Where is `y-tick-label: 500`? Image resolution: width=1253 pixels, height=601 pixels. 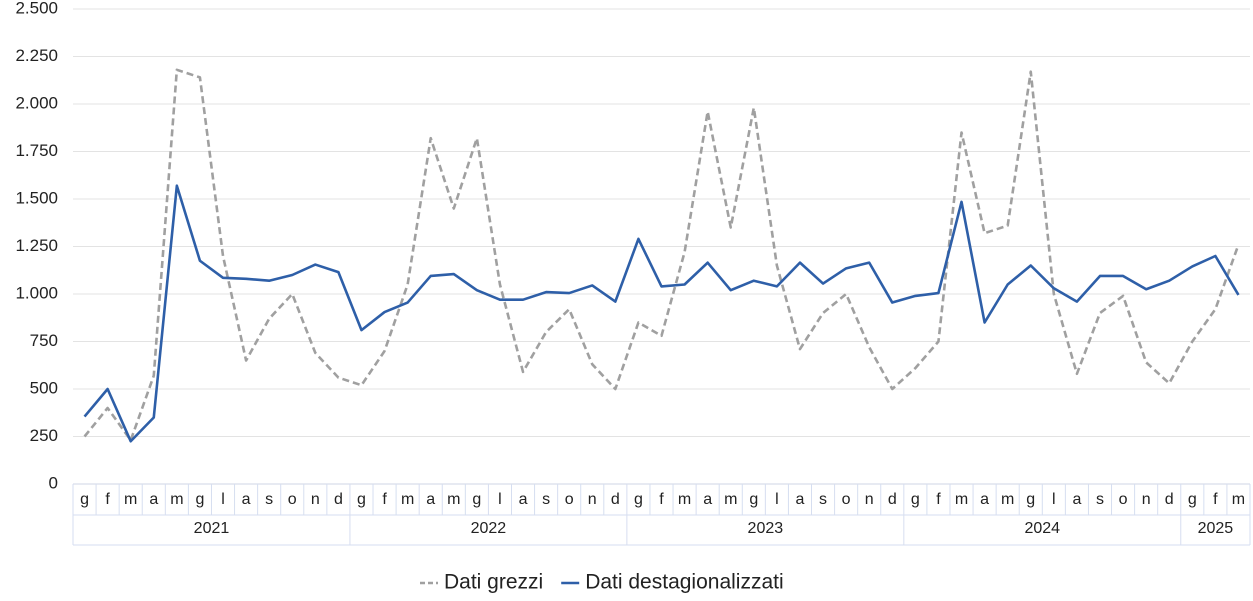 y-tick-label: 500 is located at coordinates (44, 387).